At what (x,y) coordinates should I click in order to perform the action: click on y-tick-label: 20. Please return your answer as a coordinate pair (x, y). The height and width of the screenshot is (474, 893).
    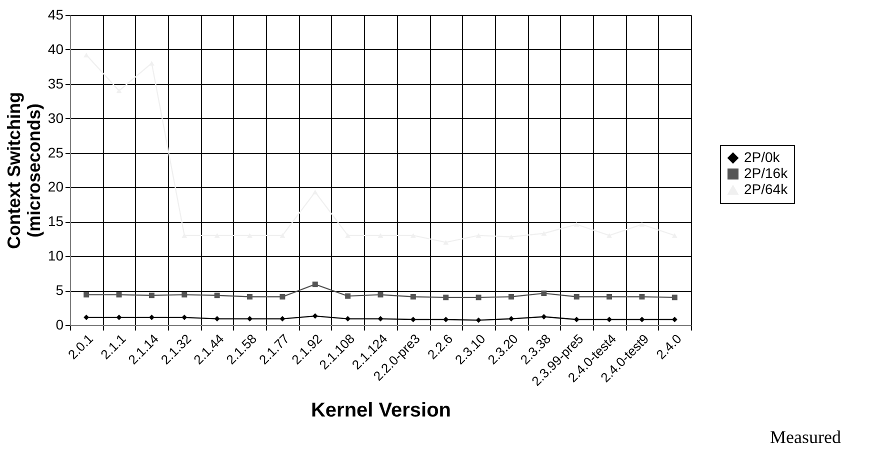
    Looking at the image, I should click on (56, 186).